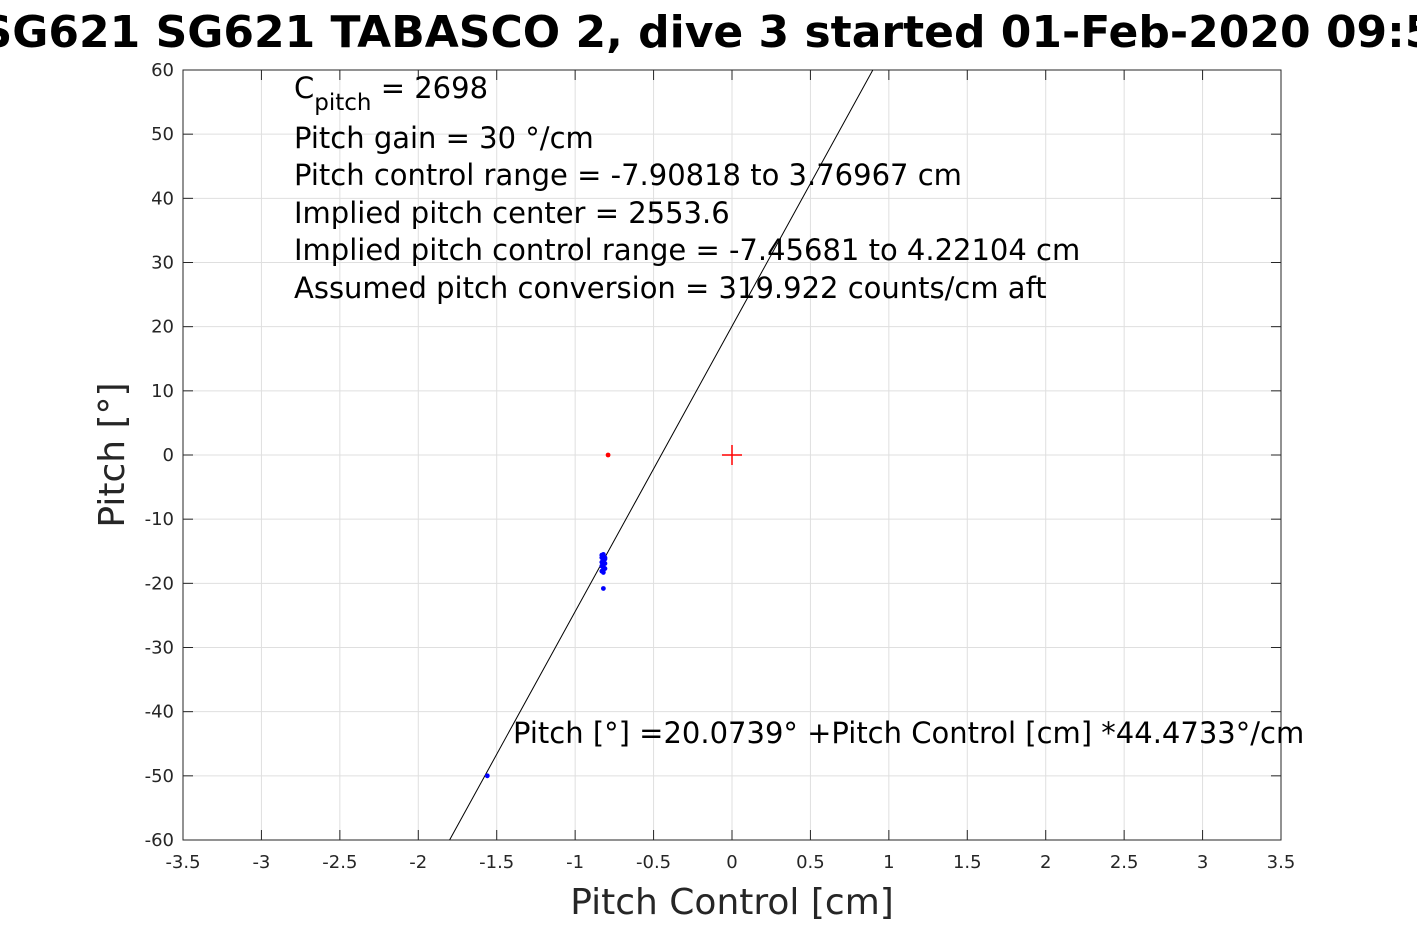  Describe the element at coordinates (162, 327) in the screenshot. I see `y-tick-label: 20` at that location.